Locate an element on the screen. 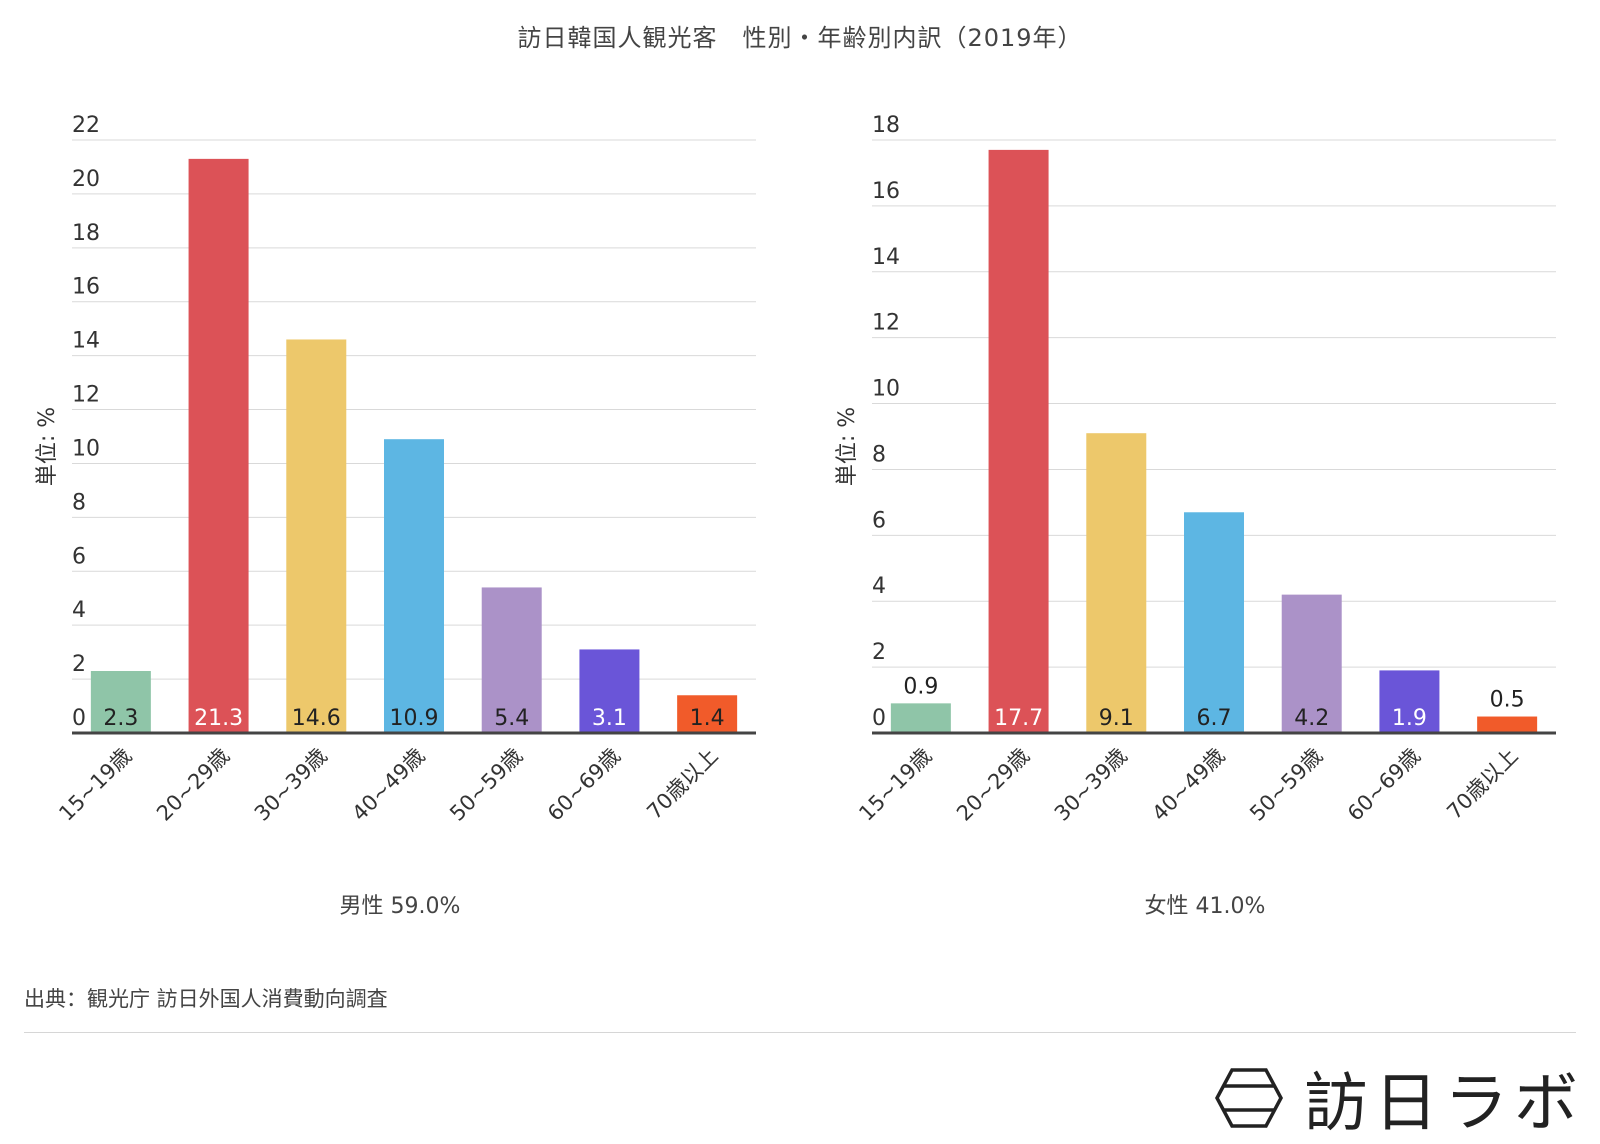  y-tick-label: 20 is located at coordinates (86, 179).